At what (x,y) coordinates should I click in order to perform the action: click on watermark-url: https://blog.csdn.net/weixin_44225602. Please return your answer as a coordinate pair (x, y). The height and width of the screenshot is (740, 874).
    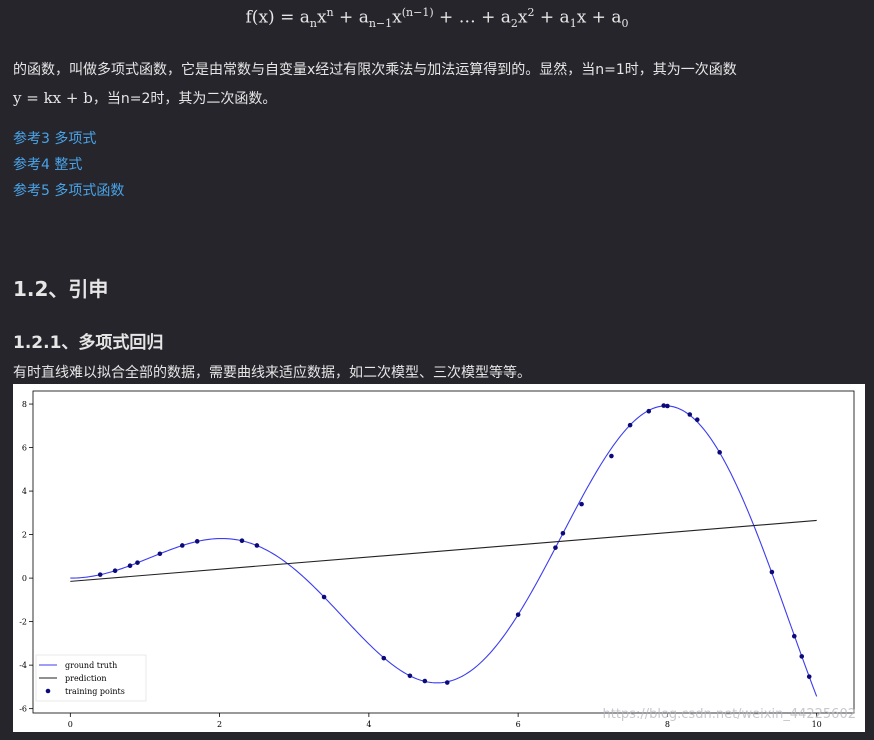
    Looking at the image, I should click on (729, 714).